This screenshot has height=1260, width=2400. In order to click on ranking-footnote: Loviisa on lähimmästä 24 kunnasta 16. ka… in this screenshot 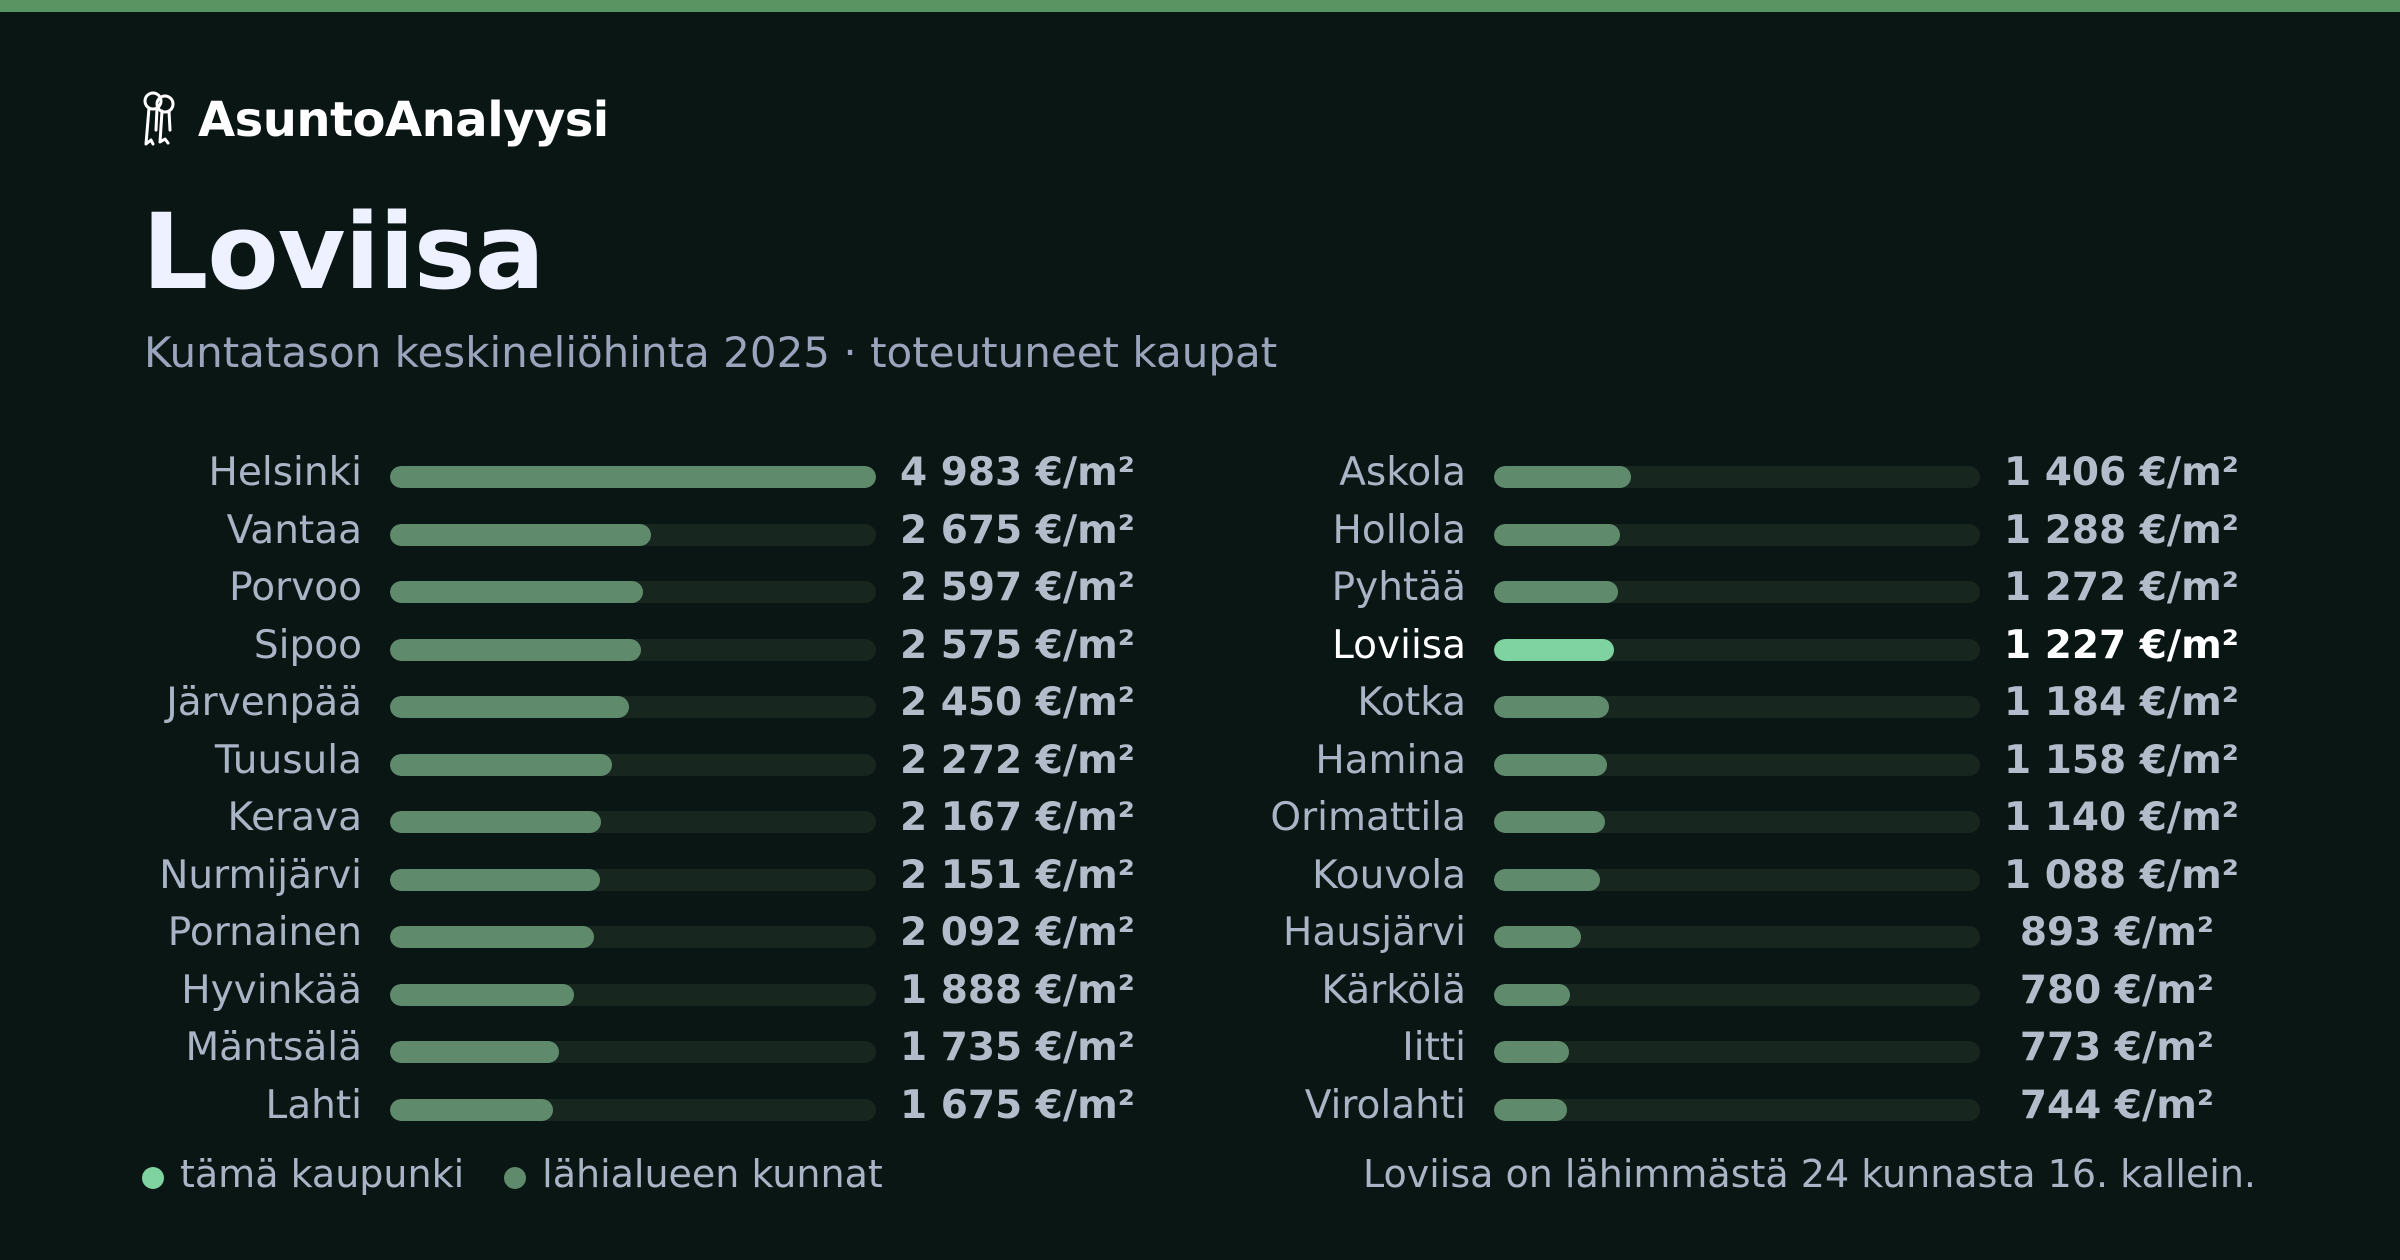, I will do `click(1809, 1174)`.